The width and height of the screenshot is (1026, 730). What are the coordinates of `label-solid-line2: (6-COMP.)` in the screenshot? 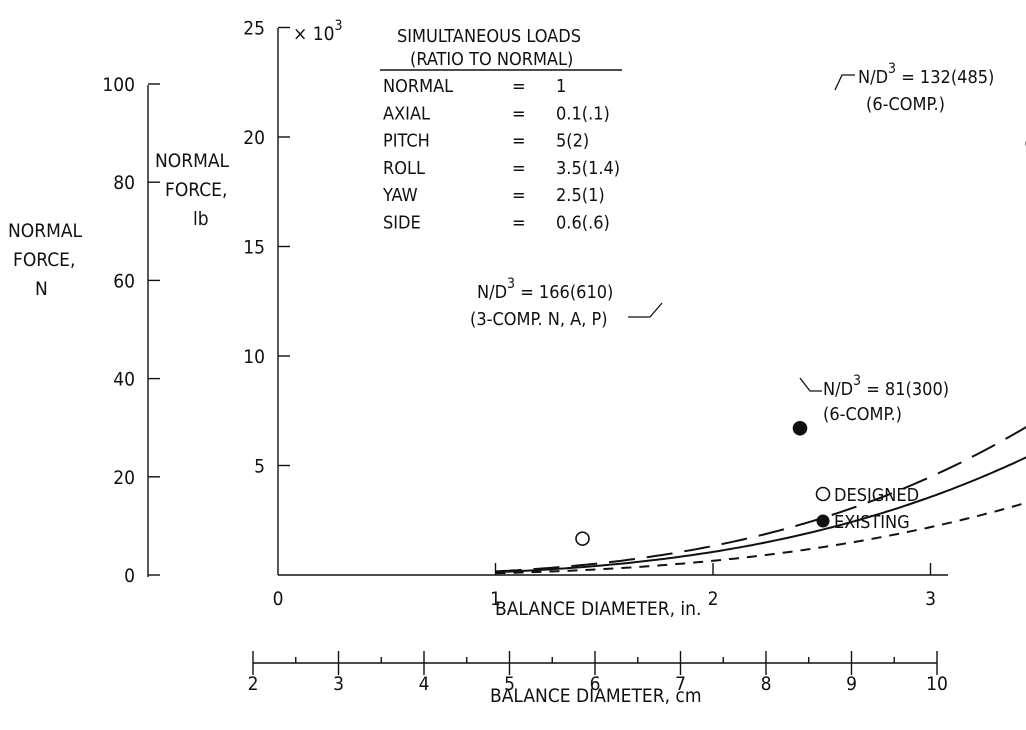 It's located at (905, 104).